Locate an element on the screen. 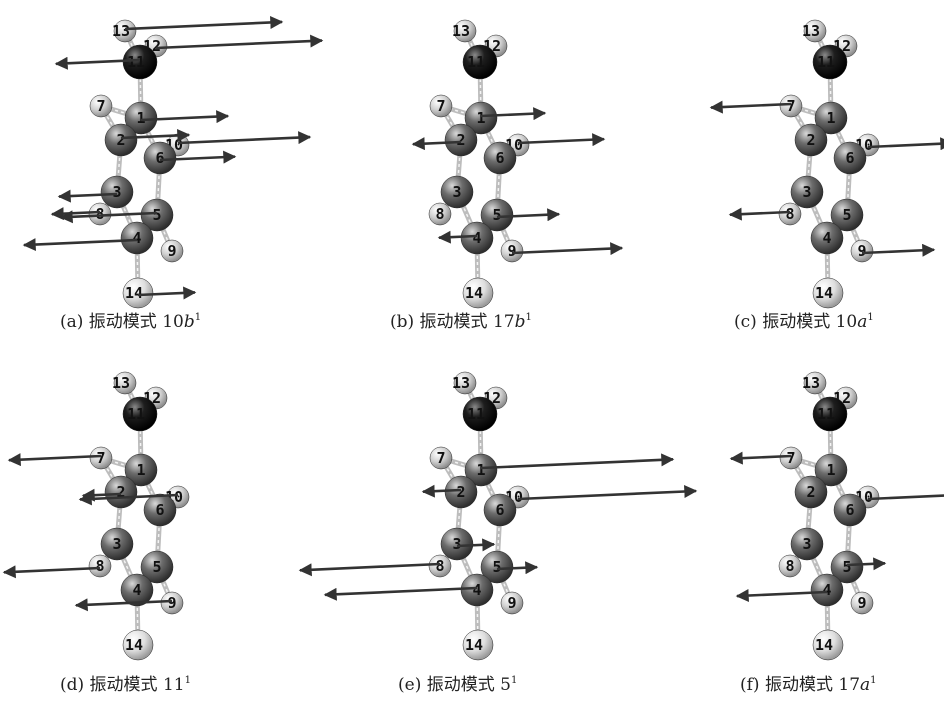 Image resolution: width=944 pixels, height=707 pixels. caption-d: (d) 振动模式 111 is located at coordinates (125, 685).